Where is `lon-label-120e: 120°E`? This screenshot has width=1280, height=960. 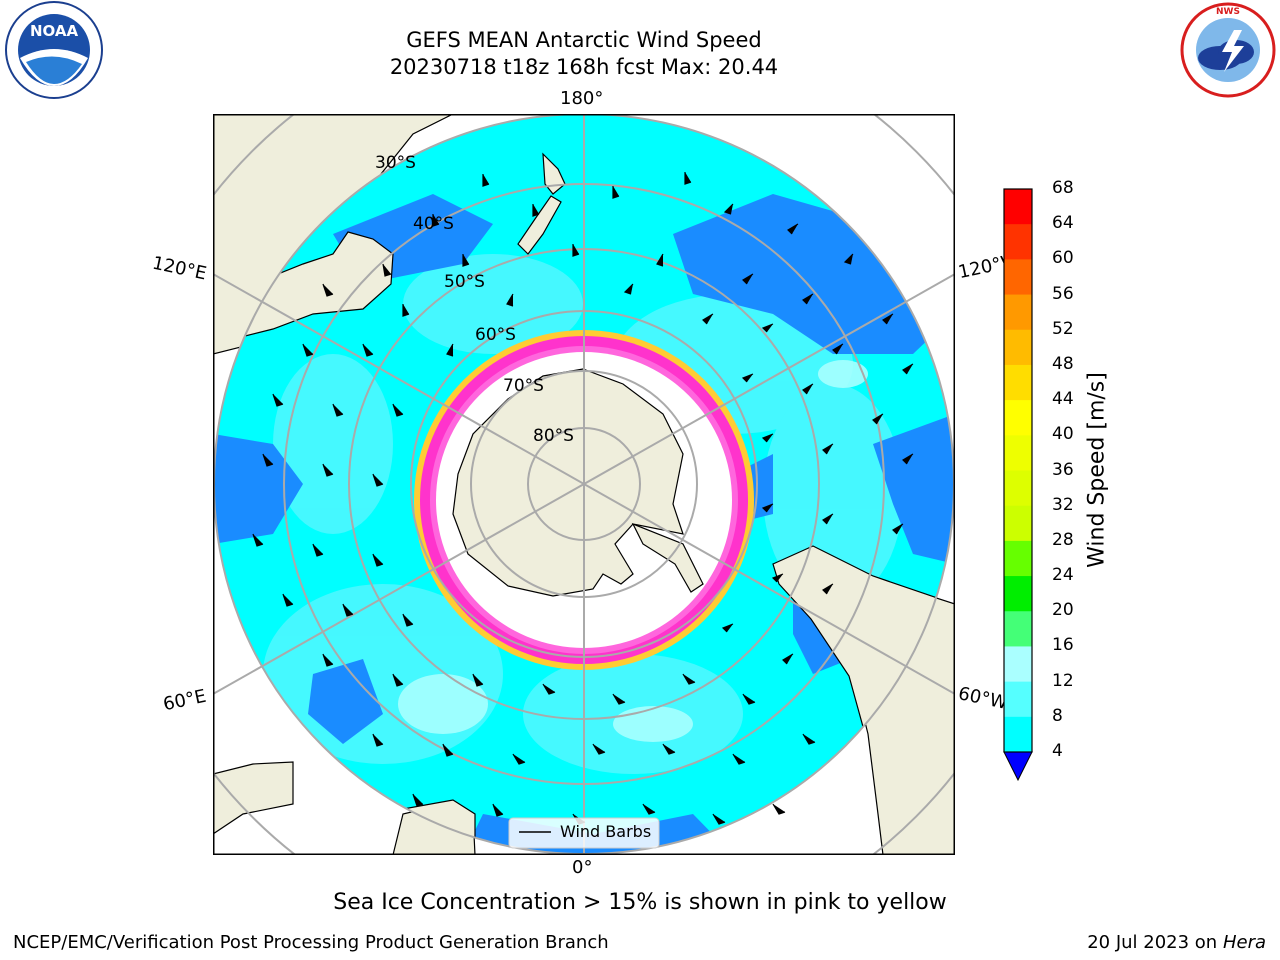
lon-label-120e: 120°E is located at coordinates (179, 268).